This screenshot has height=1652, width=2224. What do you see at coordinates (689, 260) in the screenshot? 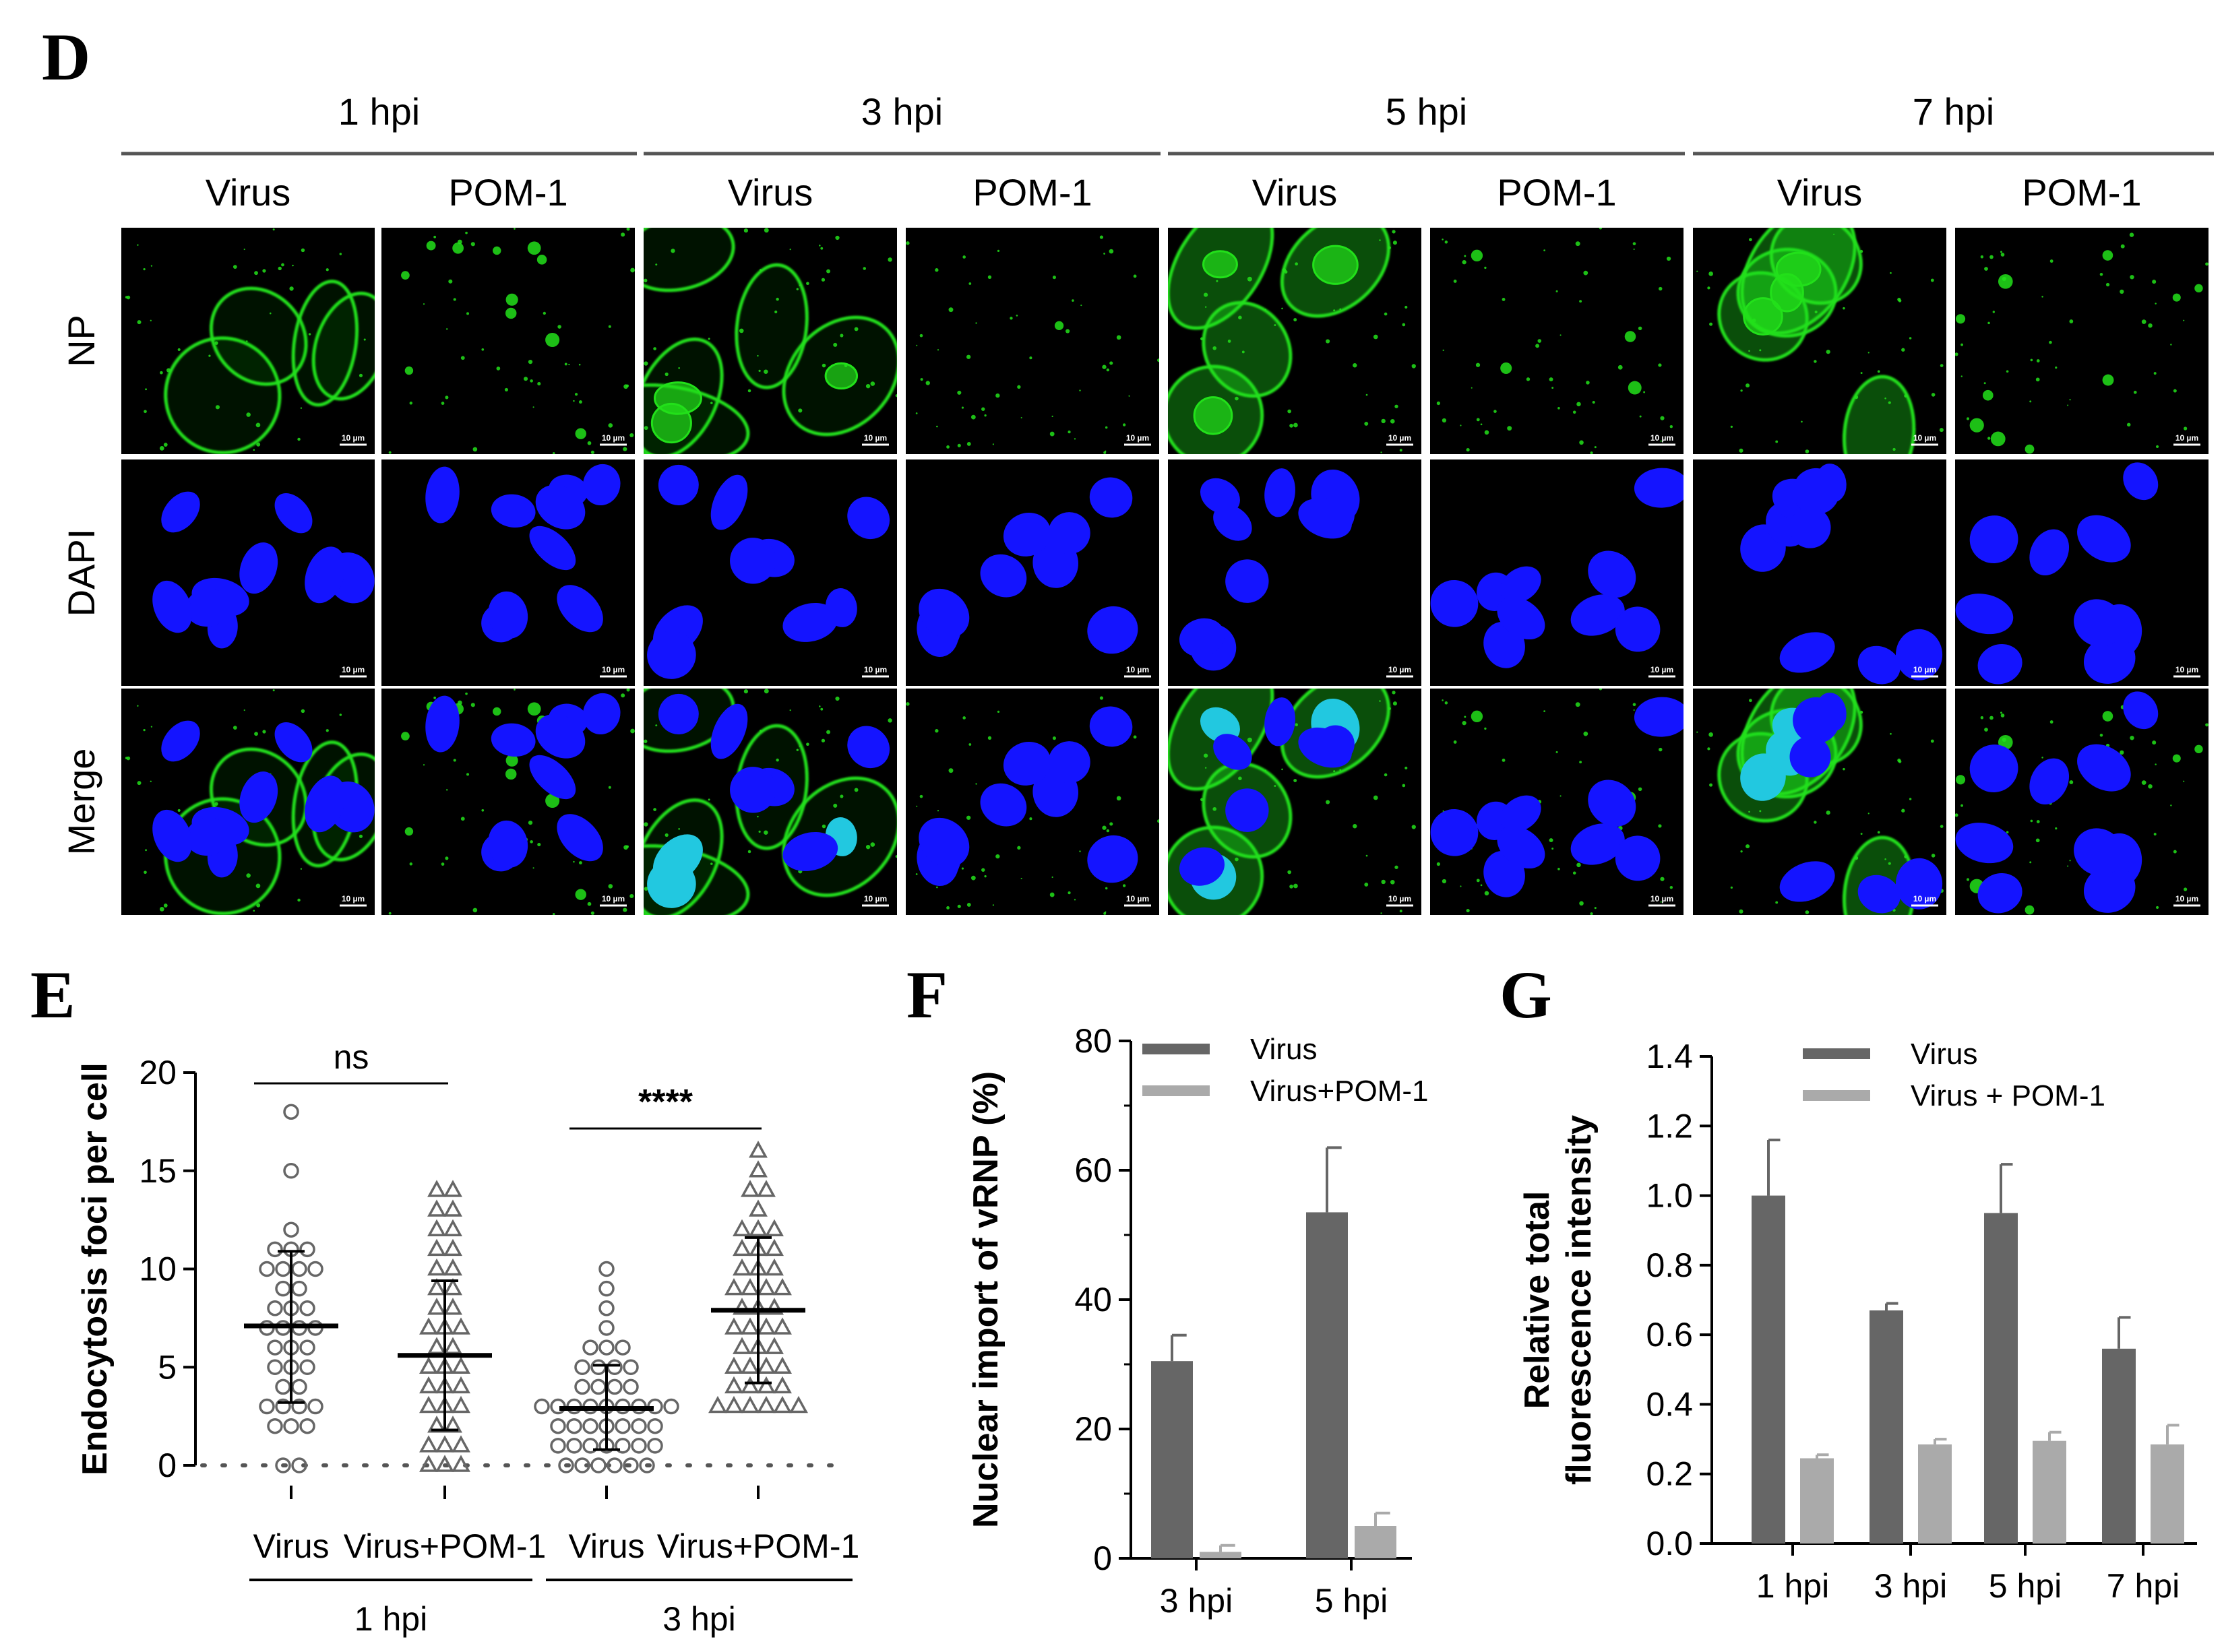
I see `np-cell-outline` at bounding box center [689, 260].